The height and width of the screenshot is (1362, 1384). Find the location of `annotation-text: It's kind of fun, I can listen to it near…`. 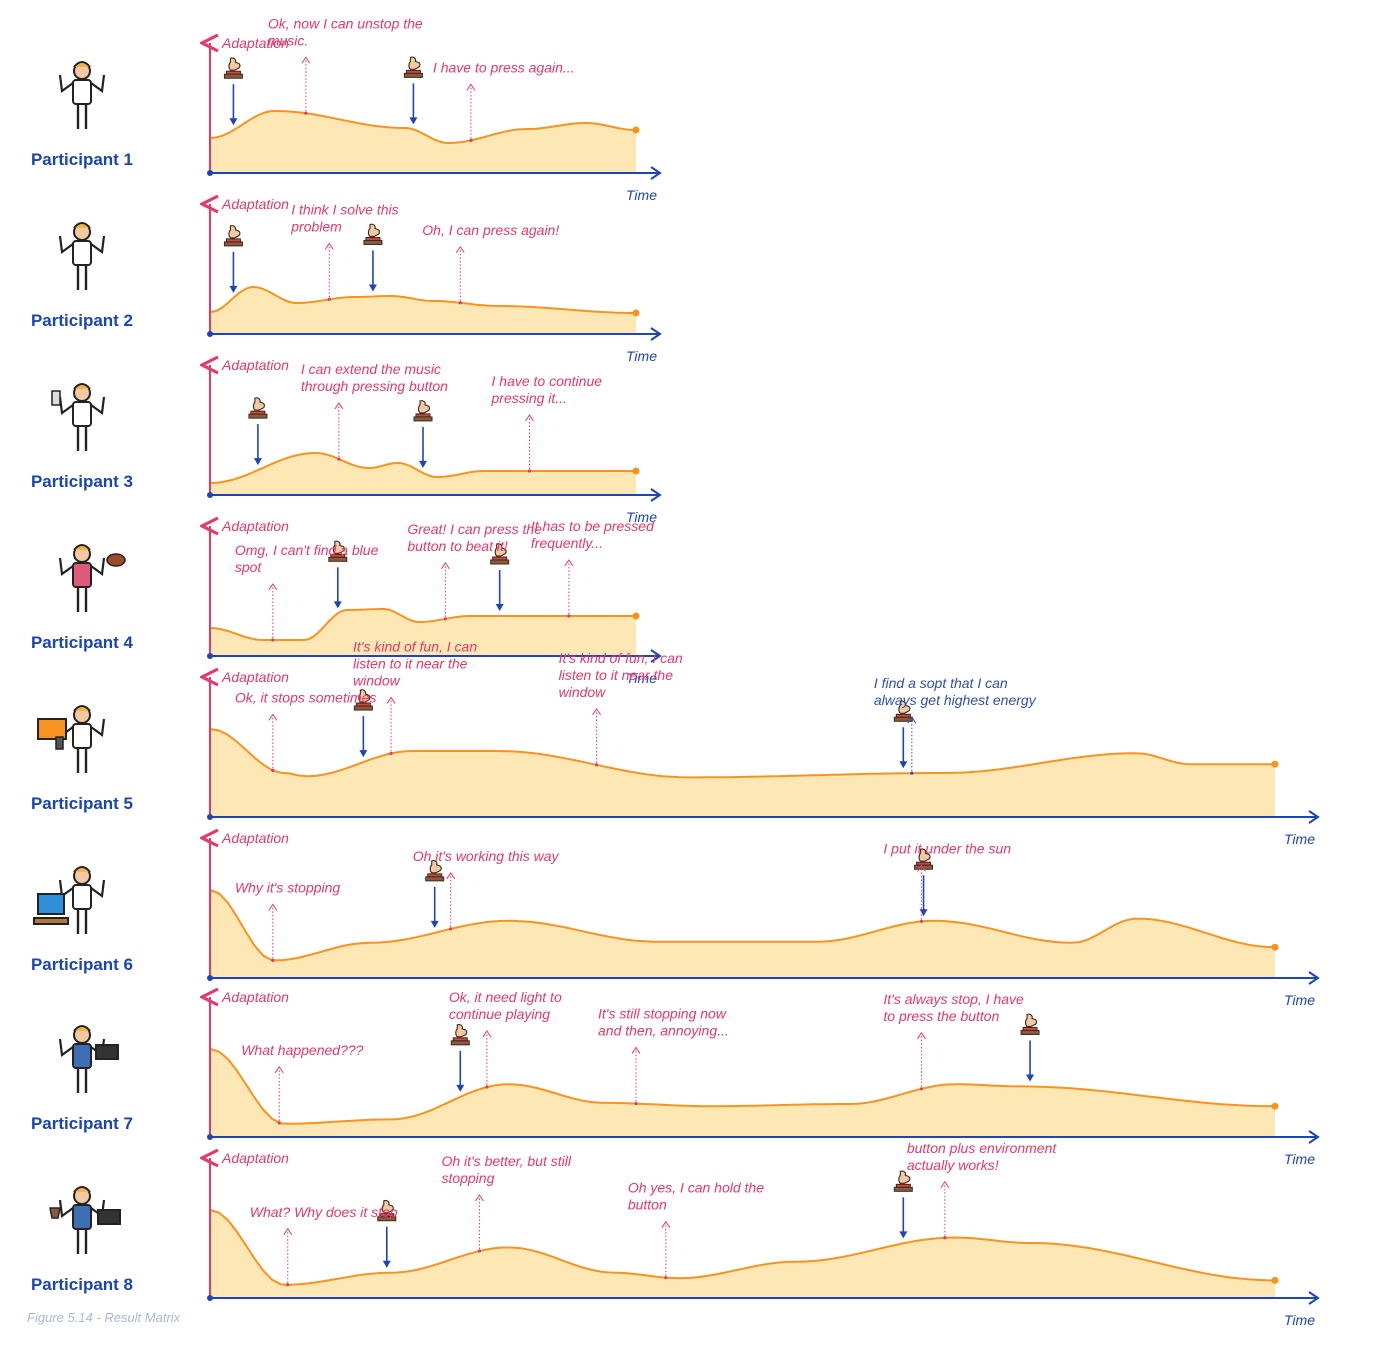

annotation-text: It's kind of fun, I can listen to it near… is located at coordinates (621, 675).